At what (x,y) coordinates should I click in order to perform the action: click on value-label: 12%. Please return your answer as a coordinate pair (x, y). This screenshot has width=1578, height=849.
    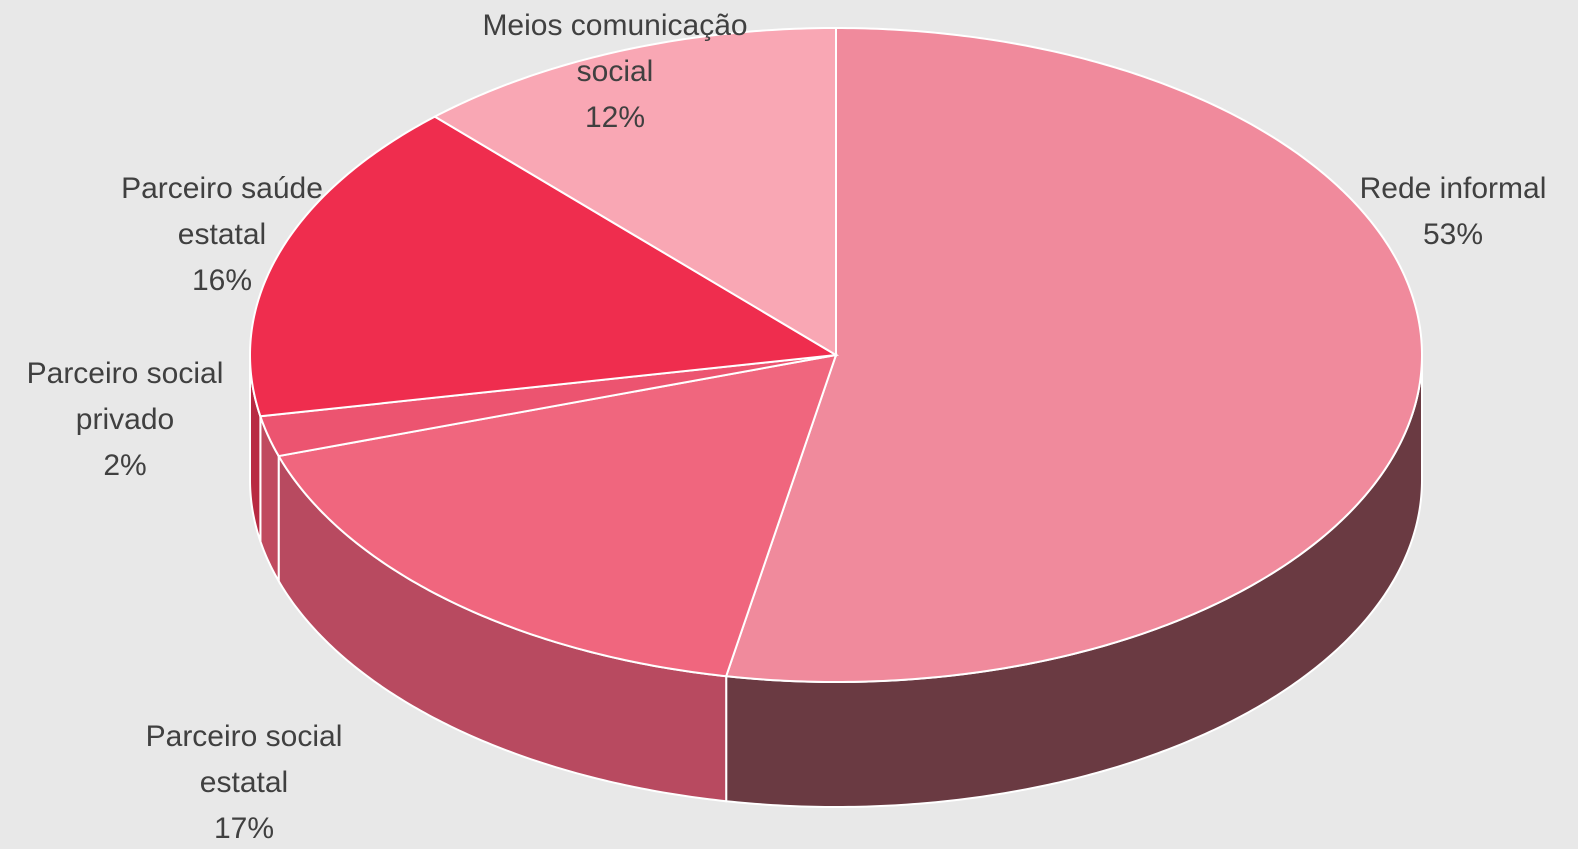
    Looking at the image, I should click on (615, 117).